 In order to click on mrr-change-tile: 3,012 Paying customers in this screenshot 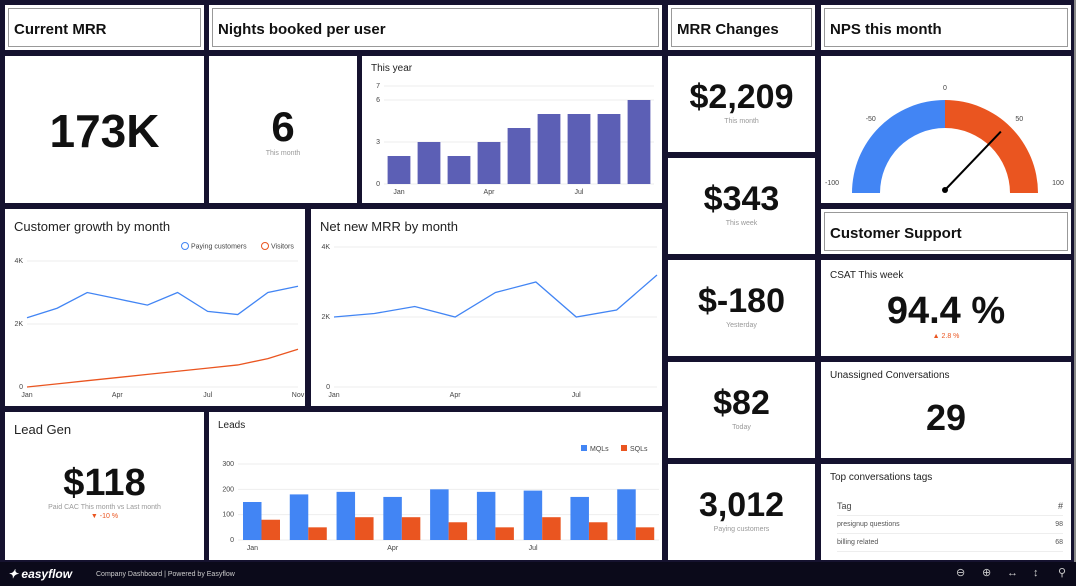, I will do `click(741, 512)`.